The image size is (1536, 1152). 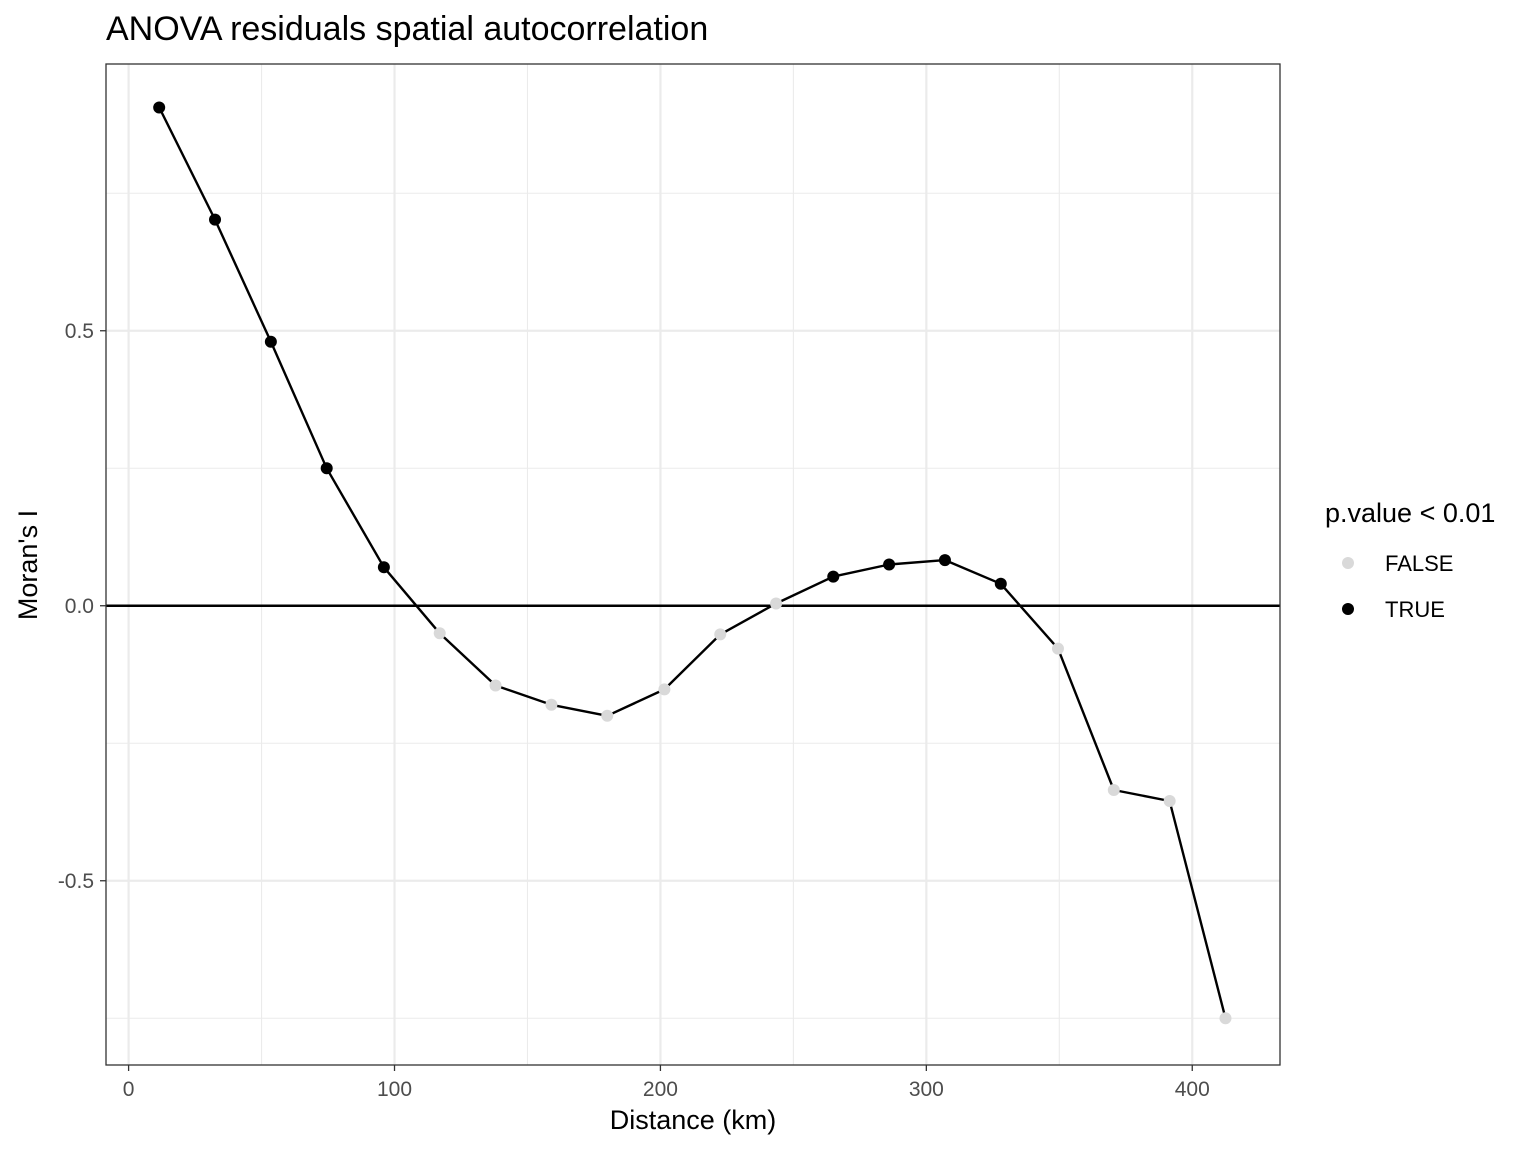 I want to click on x-axis: 0 100 200 300 400, so click(x=666, y=1083).